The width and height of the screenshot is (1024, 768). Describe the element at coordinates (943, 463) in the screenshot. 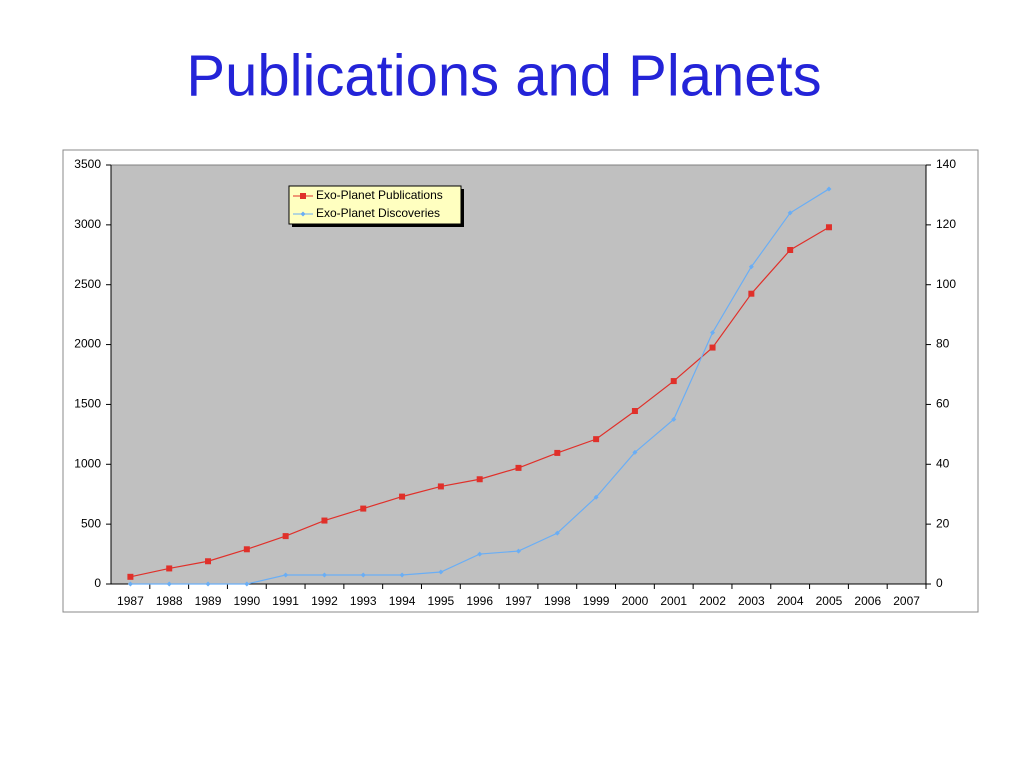

I see `y2-tick-label: 40` at that location.